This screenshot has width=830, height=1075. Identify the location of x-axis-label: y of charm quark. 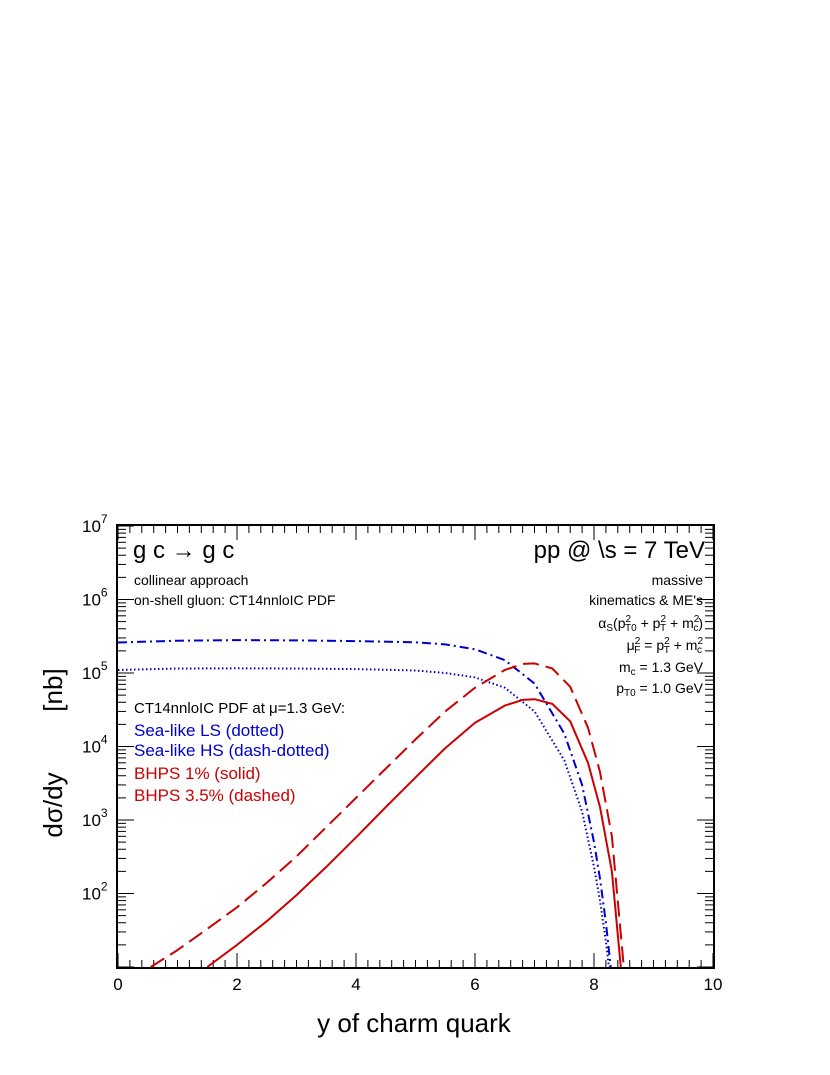
(414, 1023).